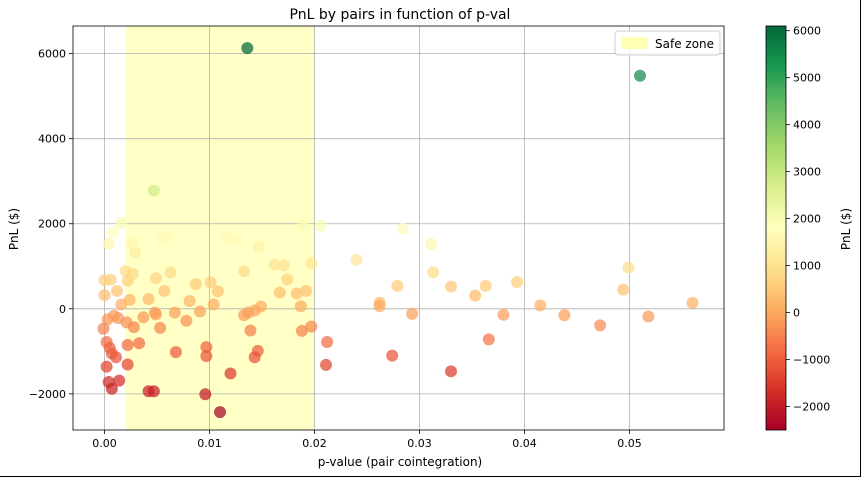 Image resolution: width=862 pixels, height=480 pixels. What do you see at coordinates (807, 125) in the screenshot?
I see `colorbar-tick-label: 4000` at bounding box center [807, 125].